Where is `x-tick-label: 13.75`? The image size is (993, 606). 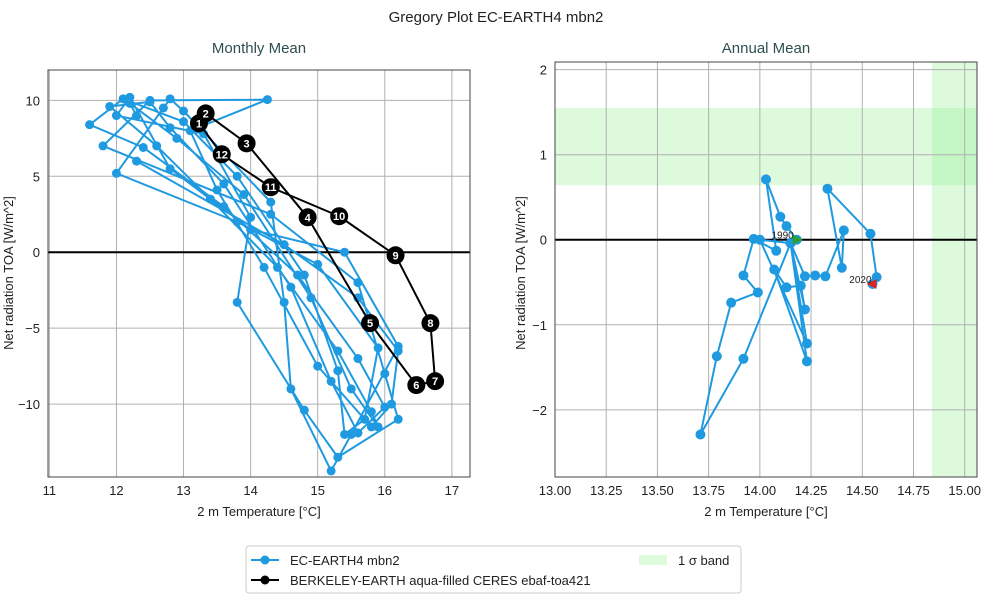 x-tick-label: 13.75 is located at coordinates (708, 490).